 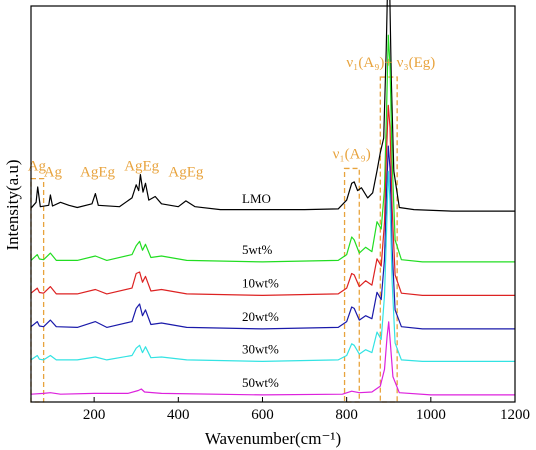 I want to click on x-tick-label-6: 1200, so click(x=515, y=415).